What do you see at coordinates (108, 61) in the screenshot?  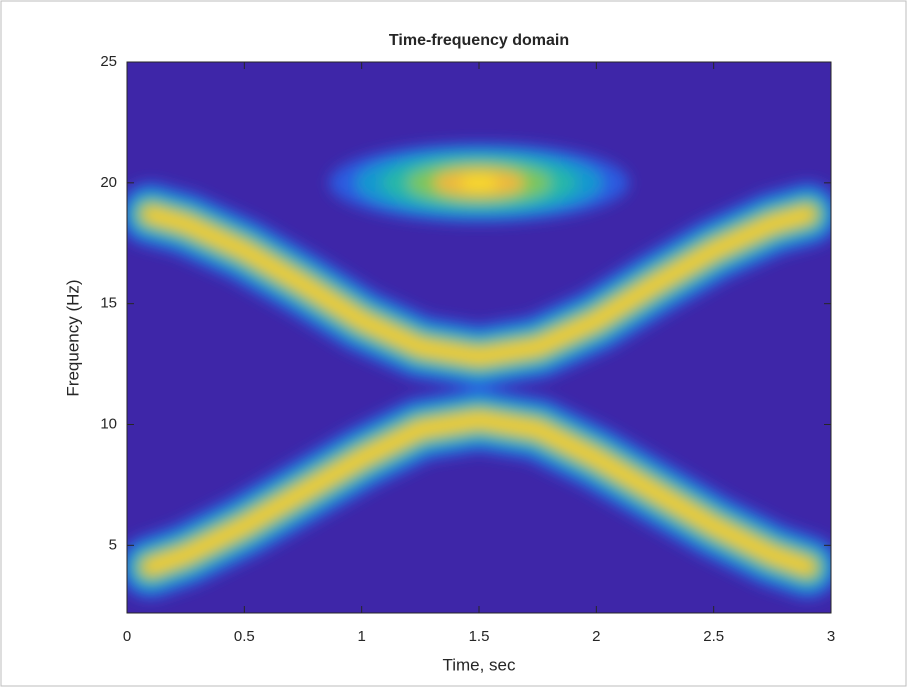 I see `y-tick-label: 25` at bounding box center [108, 61].